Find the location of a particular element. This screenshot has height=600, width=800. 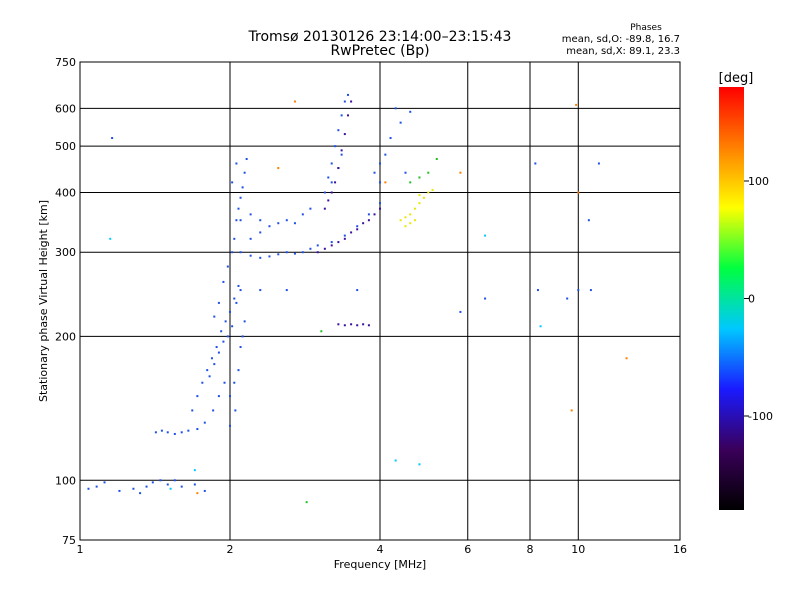

y-tick-label: 75 is located at coordinates (69, 540).